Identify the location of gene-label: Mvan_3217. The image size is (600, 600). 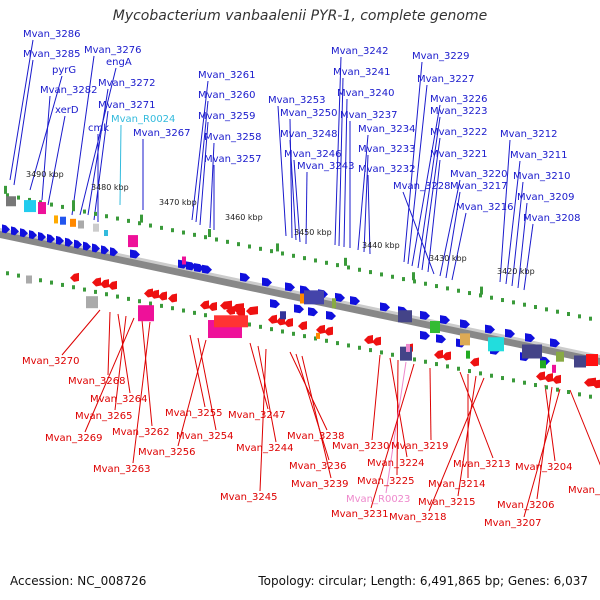
(478, 186).